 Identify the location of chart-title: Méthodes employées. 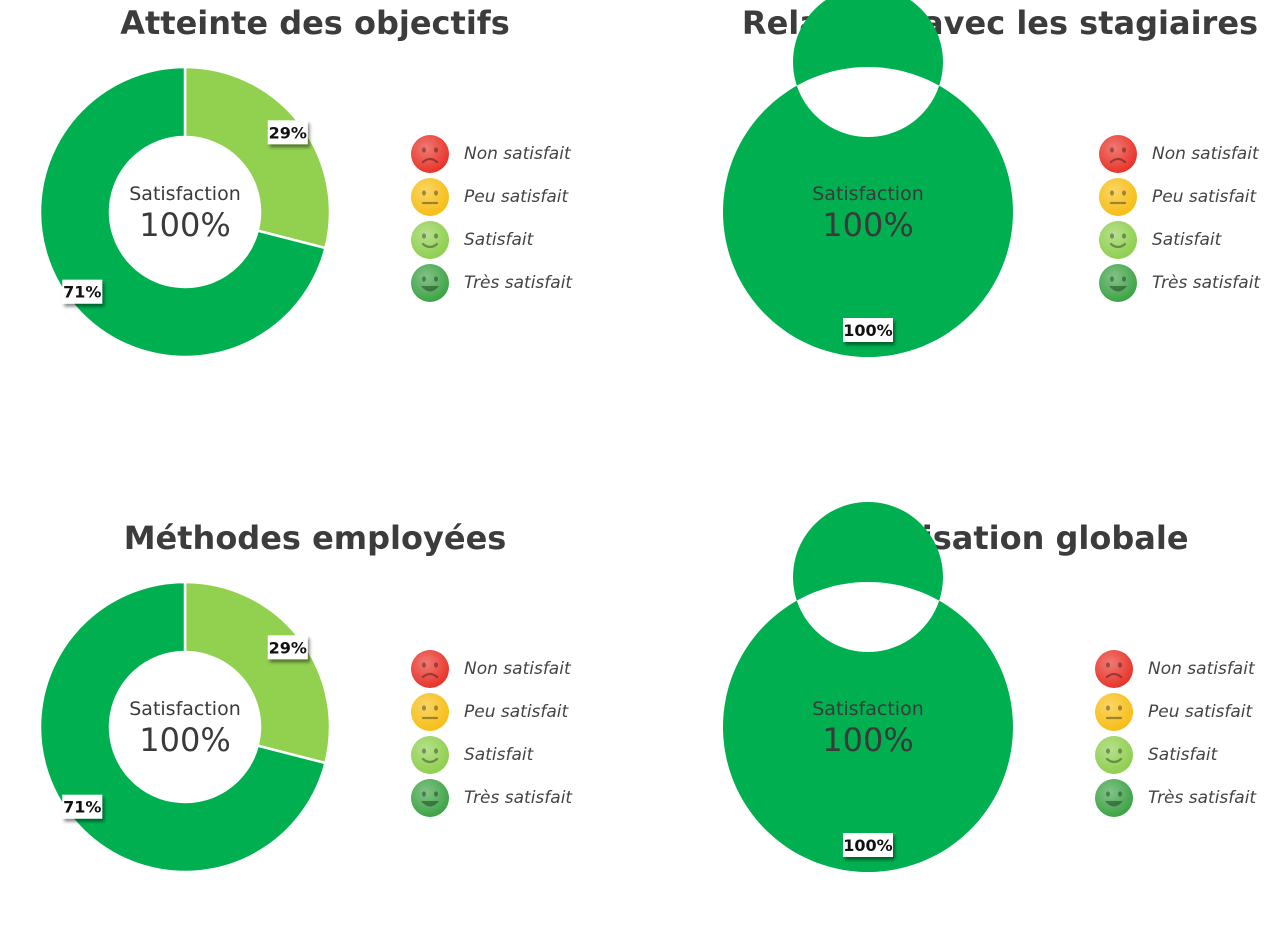
(315, 538).